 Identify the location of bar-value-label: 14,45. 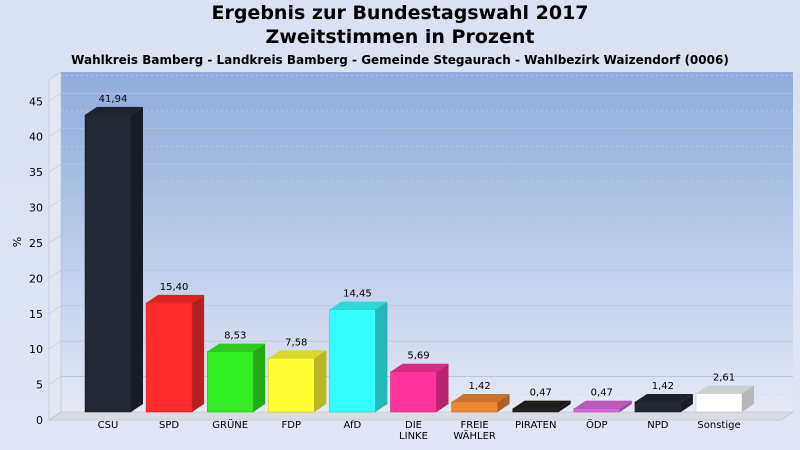
(357, 294).